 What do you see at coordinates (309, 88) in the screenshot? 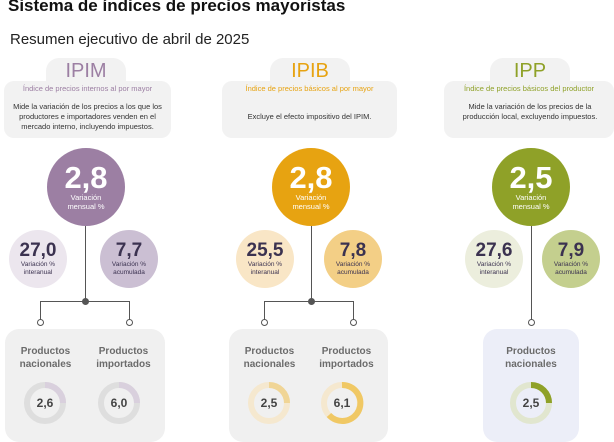
I see `ipib-name: Índice de precios básicos al por mayor` at bounding box center [309, 88].